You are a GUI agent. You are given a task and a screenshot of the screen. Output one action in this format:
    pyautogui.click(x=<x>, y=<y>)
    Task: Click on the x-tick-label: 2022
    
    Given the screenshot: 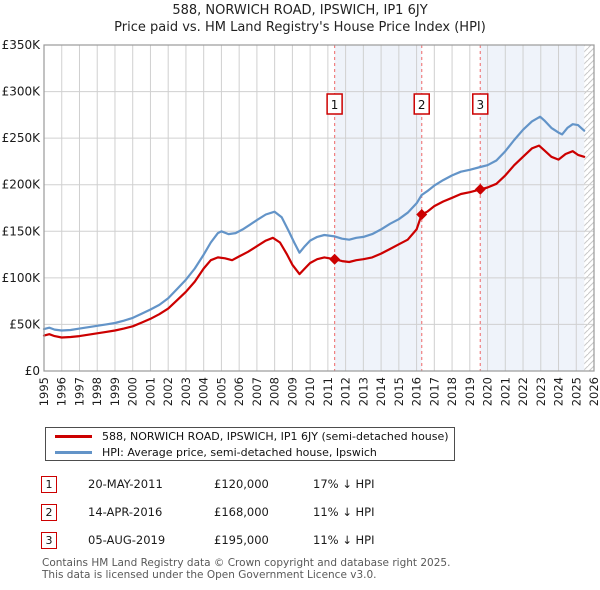 What is the action you would take?
    pyautogui.click(x=523, y=391)
    